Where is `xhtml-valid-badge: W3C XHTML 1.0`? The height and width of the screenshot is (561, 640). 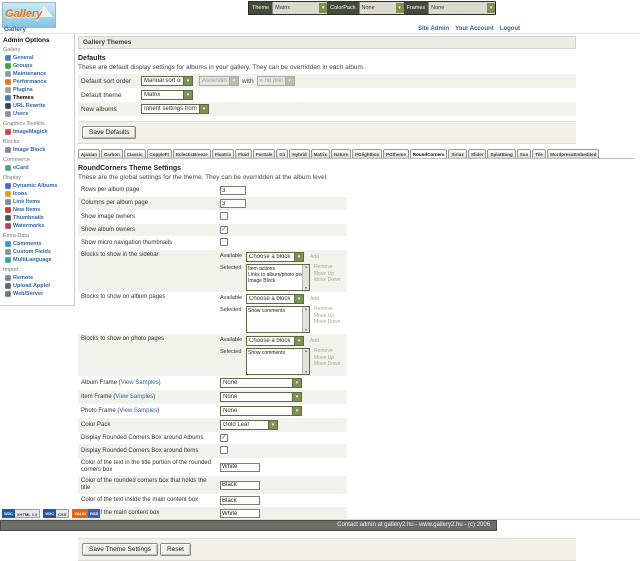
xhtml-valid-badge: W3C XHTML 1.0 is located at coordinates (21, 513).